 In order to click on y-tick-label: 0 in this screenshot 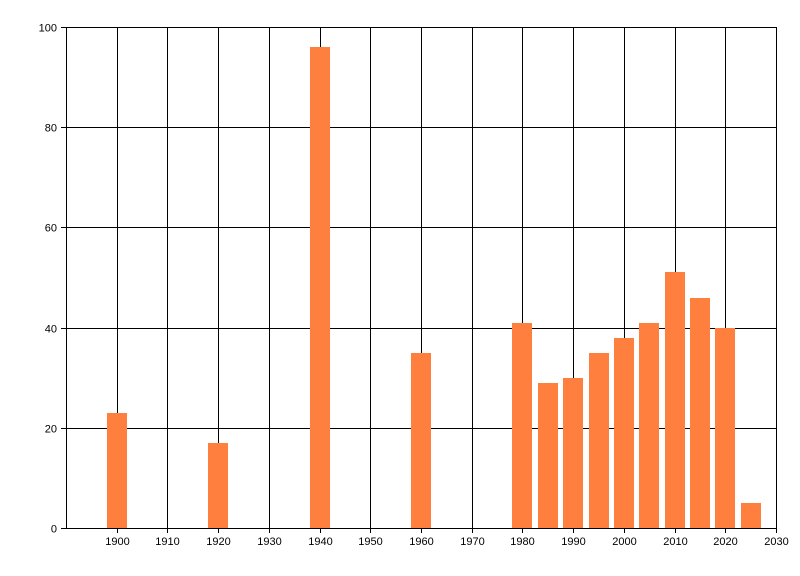, I will do `click(54, 530)`.